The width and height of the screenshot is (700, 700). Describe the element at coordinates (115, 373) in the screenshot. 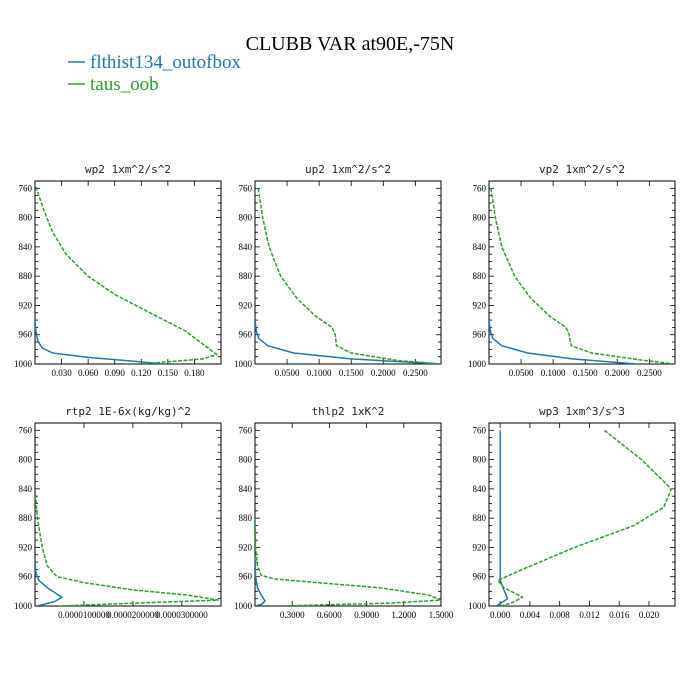

I see `x-tick-label: 0.090` at that location.